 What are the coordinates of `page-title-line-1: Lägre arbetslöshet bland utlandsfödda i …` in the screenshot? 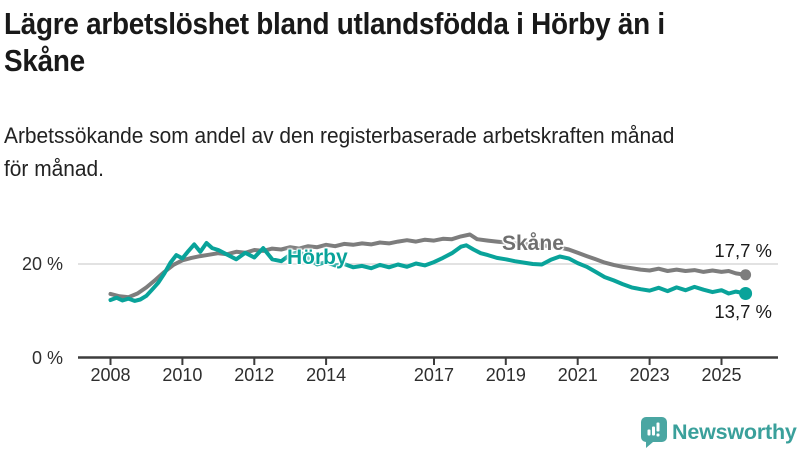 It's located at (334, 23).